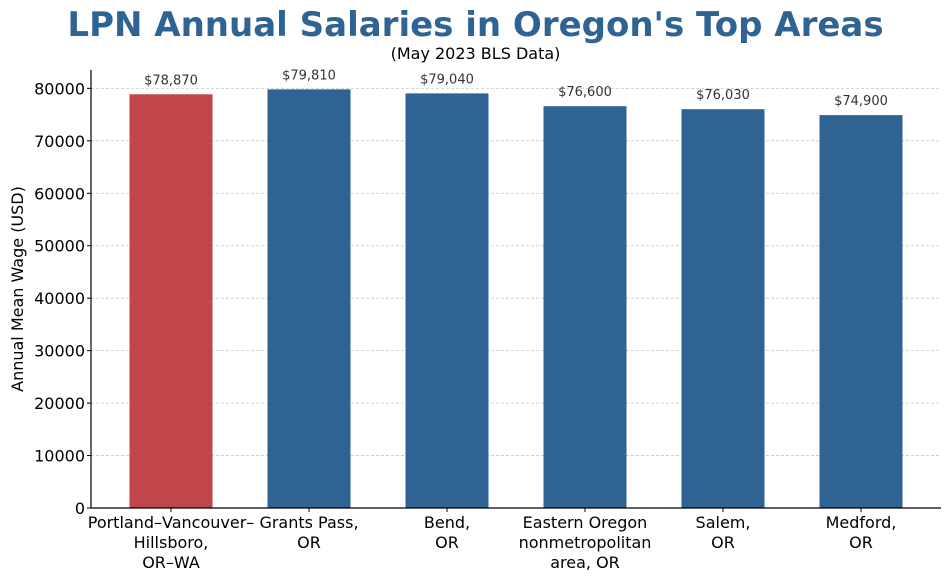 The image size is (951, 582). What do you see at coordinates (59, 246) in the screenshot?
I see `y-tick-label: 50000` at bounding box center [59, 246].